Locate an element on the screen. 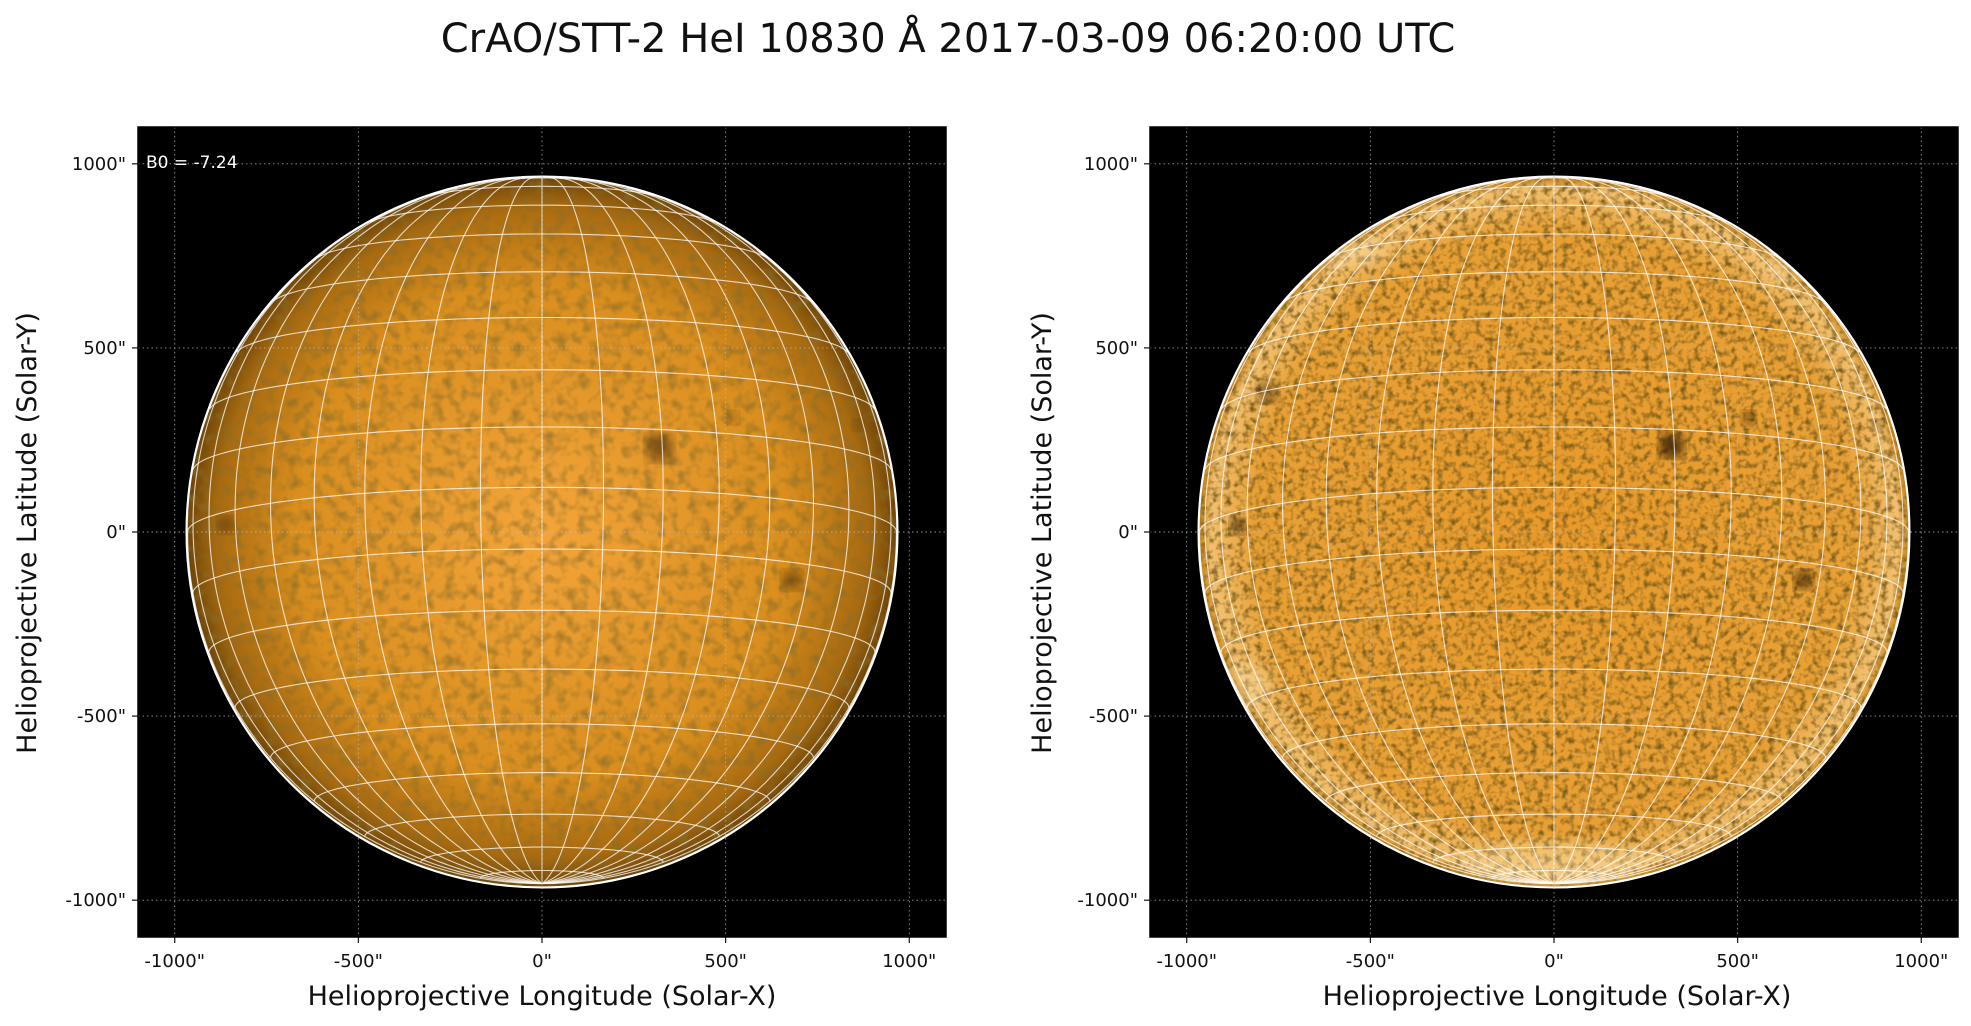 The image size is (1971, 1026). left-x-axis-label: Helioprojective Longitude (Solar-X) is located at coordinates (542, 996).